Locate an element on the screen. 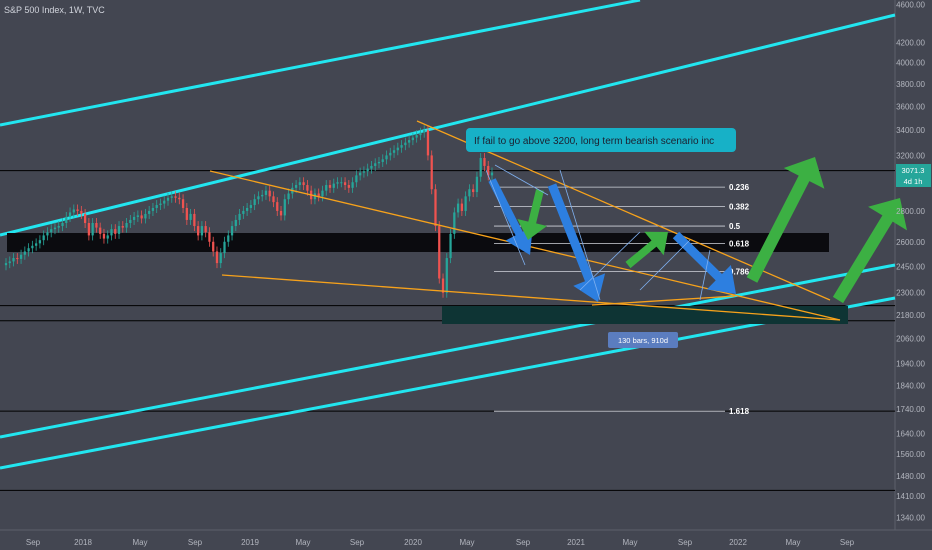  price-tick-label: 1840.00 is located at coordinates (910, 386).